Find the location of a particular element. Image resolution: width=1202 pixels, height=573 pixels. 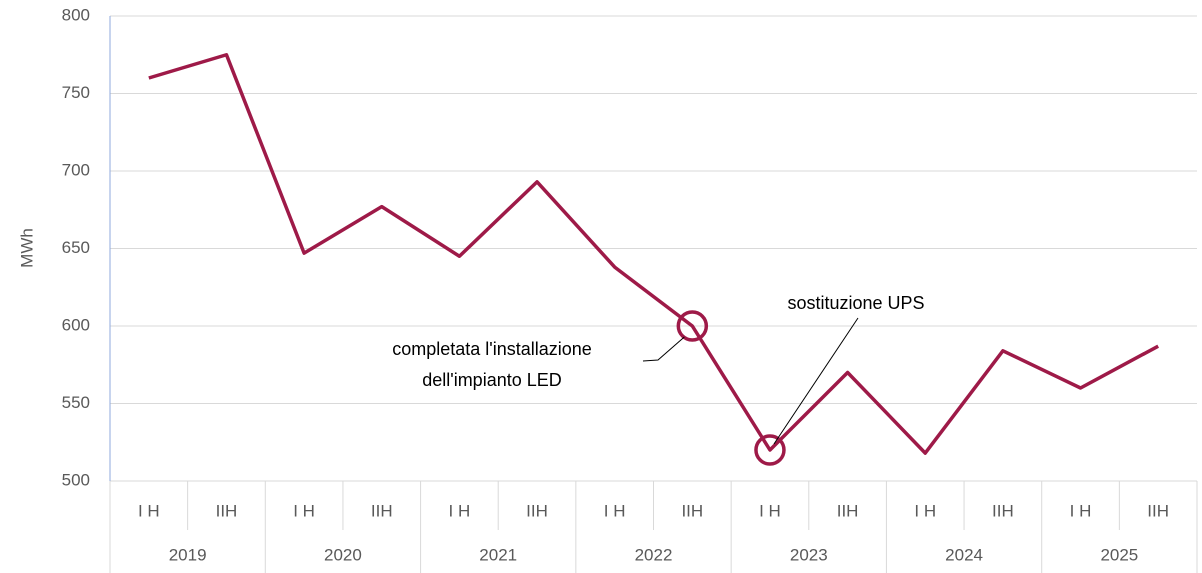

y-tick-label: 600 is located at coordinates (76, 324).